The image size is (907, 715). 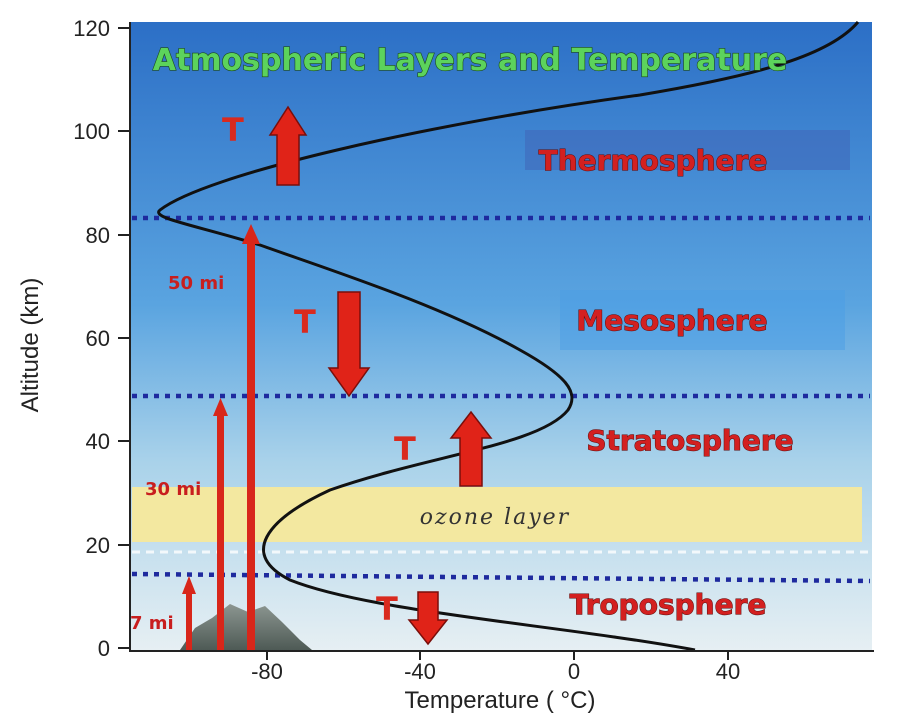 I want to click on temperature-marker-mesosphere: T, so click(x=305, y=322).